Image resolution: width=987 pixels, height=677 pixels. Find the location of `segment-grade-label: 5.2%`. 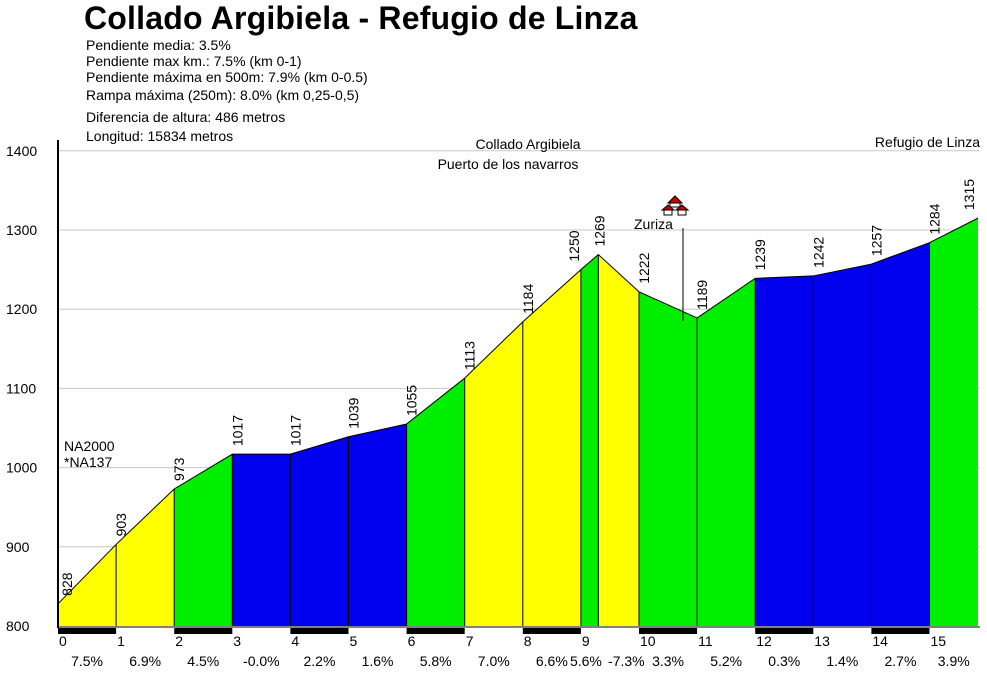

segment-grade-label: 5.2% is located at coordinates (726, 661).